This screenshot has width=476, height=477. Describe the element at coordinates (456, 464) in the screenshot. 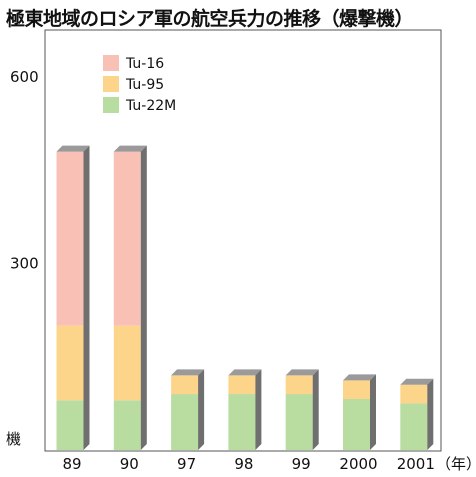

I see `x-axis-unit: （年）` at that location.